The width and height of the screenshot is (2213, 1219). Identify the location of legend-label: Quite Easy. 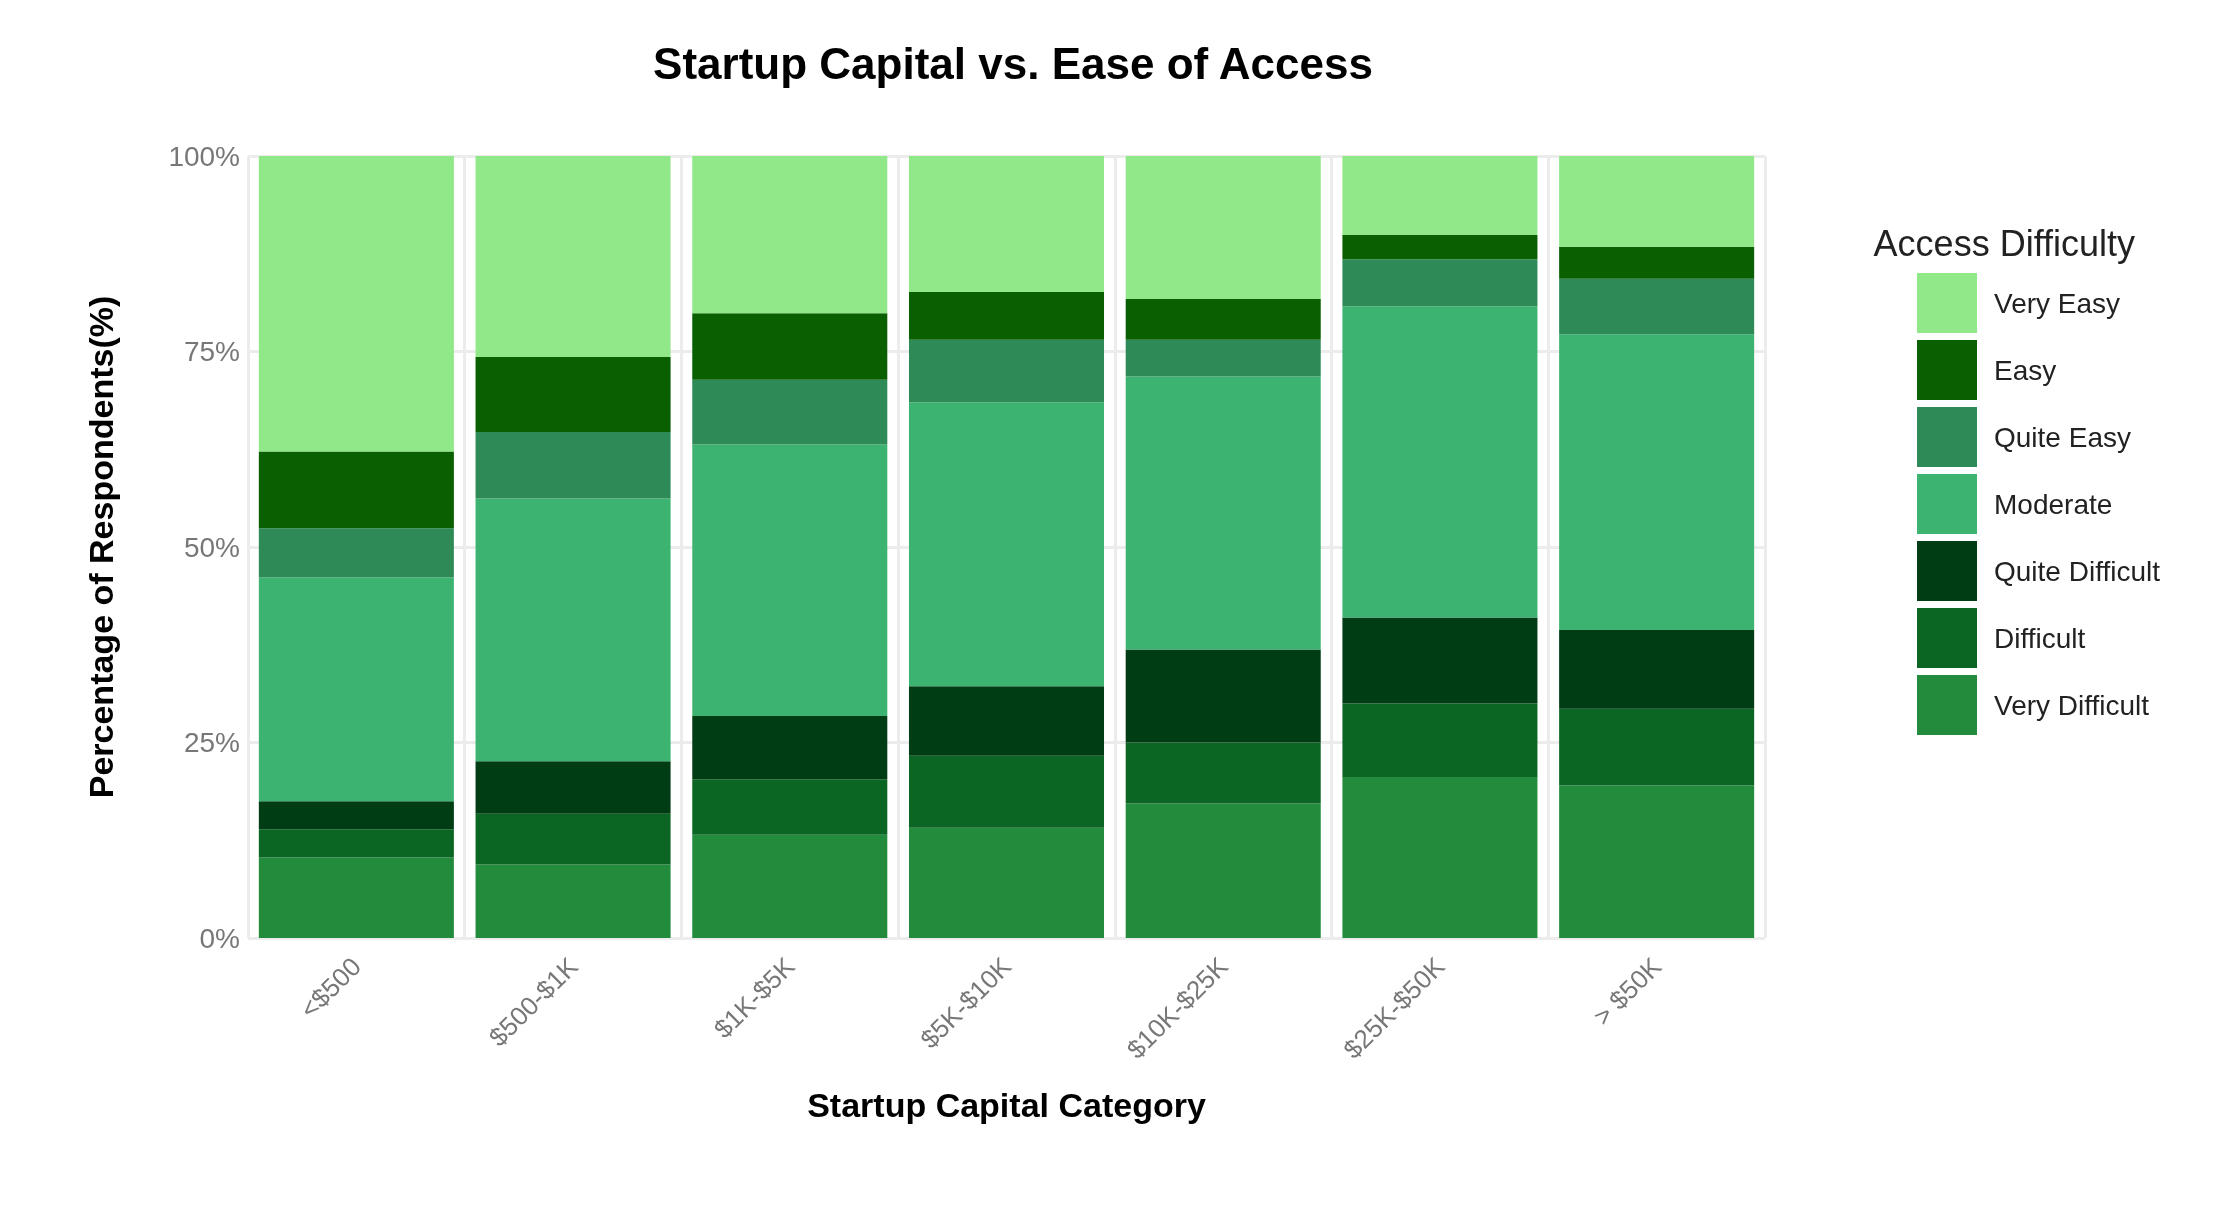
(2062, 437).